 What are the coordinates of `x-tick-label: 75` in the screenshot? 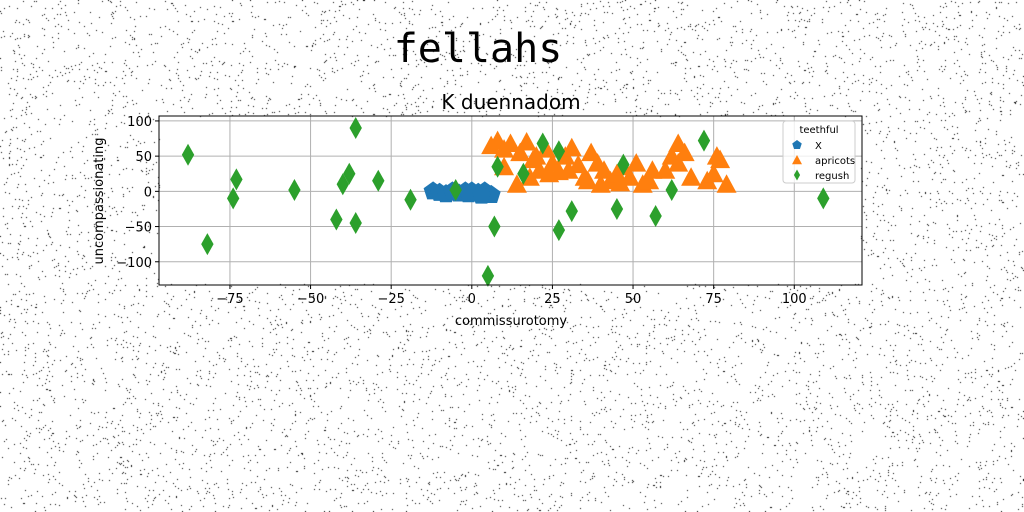 It's located at (713, 299).